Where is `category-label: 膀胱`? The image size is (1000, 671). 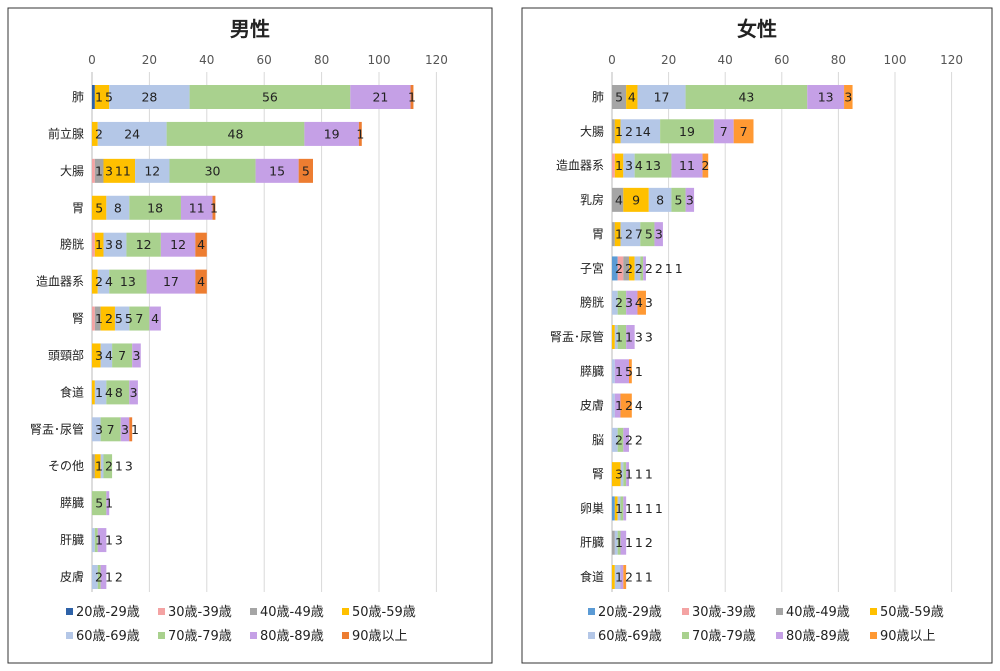 category-label: 膀胱 is located at coordinates (592, 302).